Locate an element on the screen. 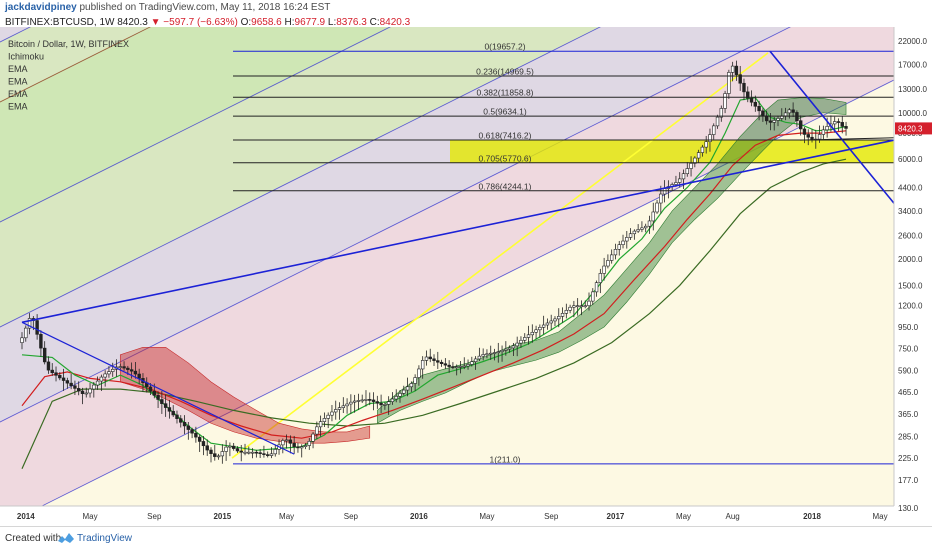 The height and width of the screenshot is (551, 932). x-tick-label: Sep is located at coordinates (551, 516).